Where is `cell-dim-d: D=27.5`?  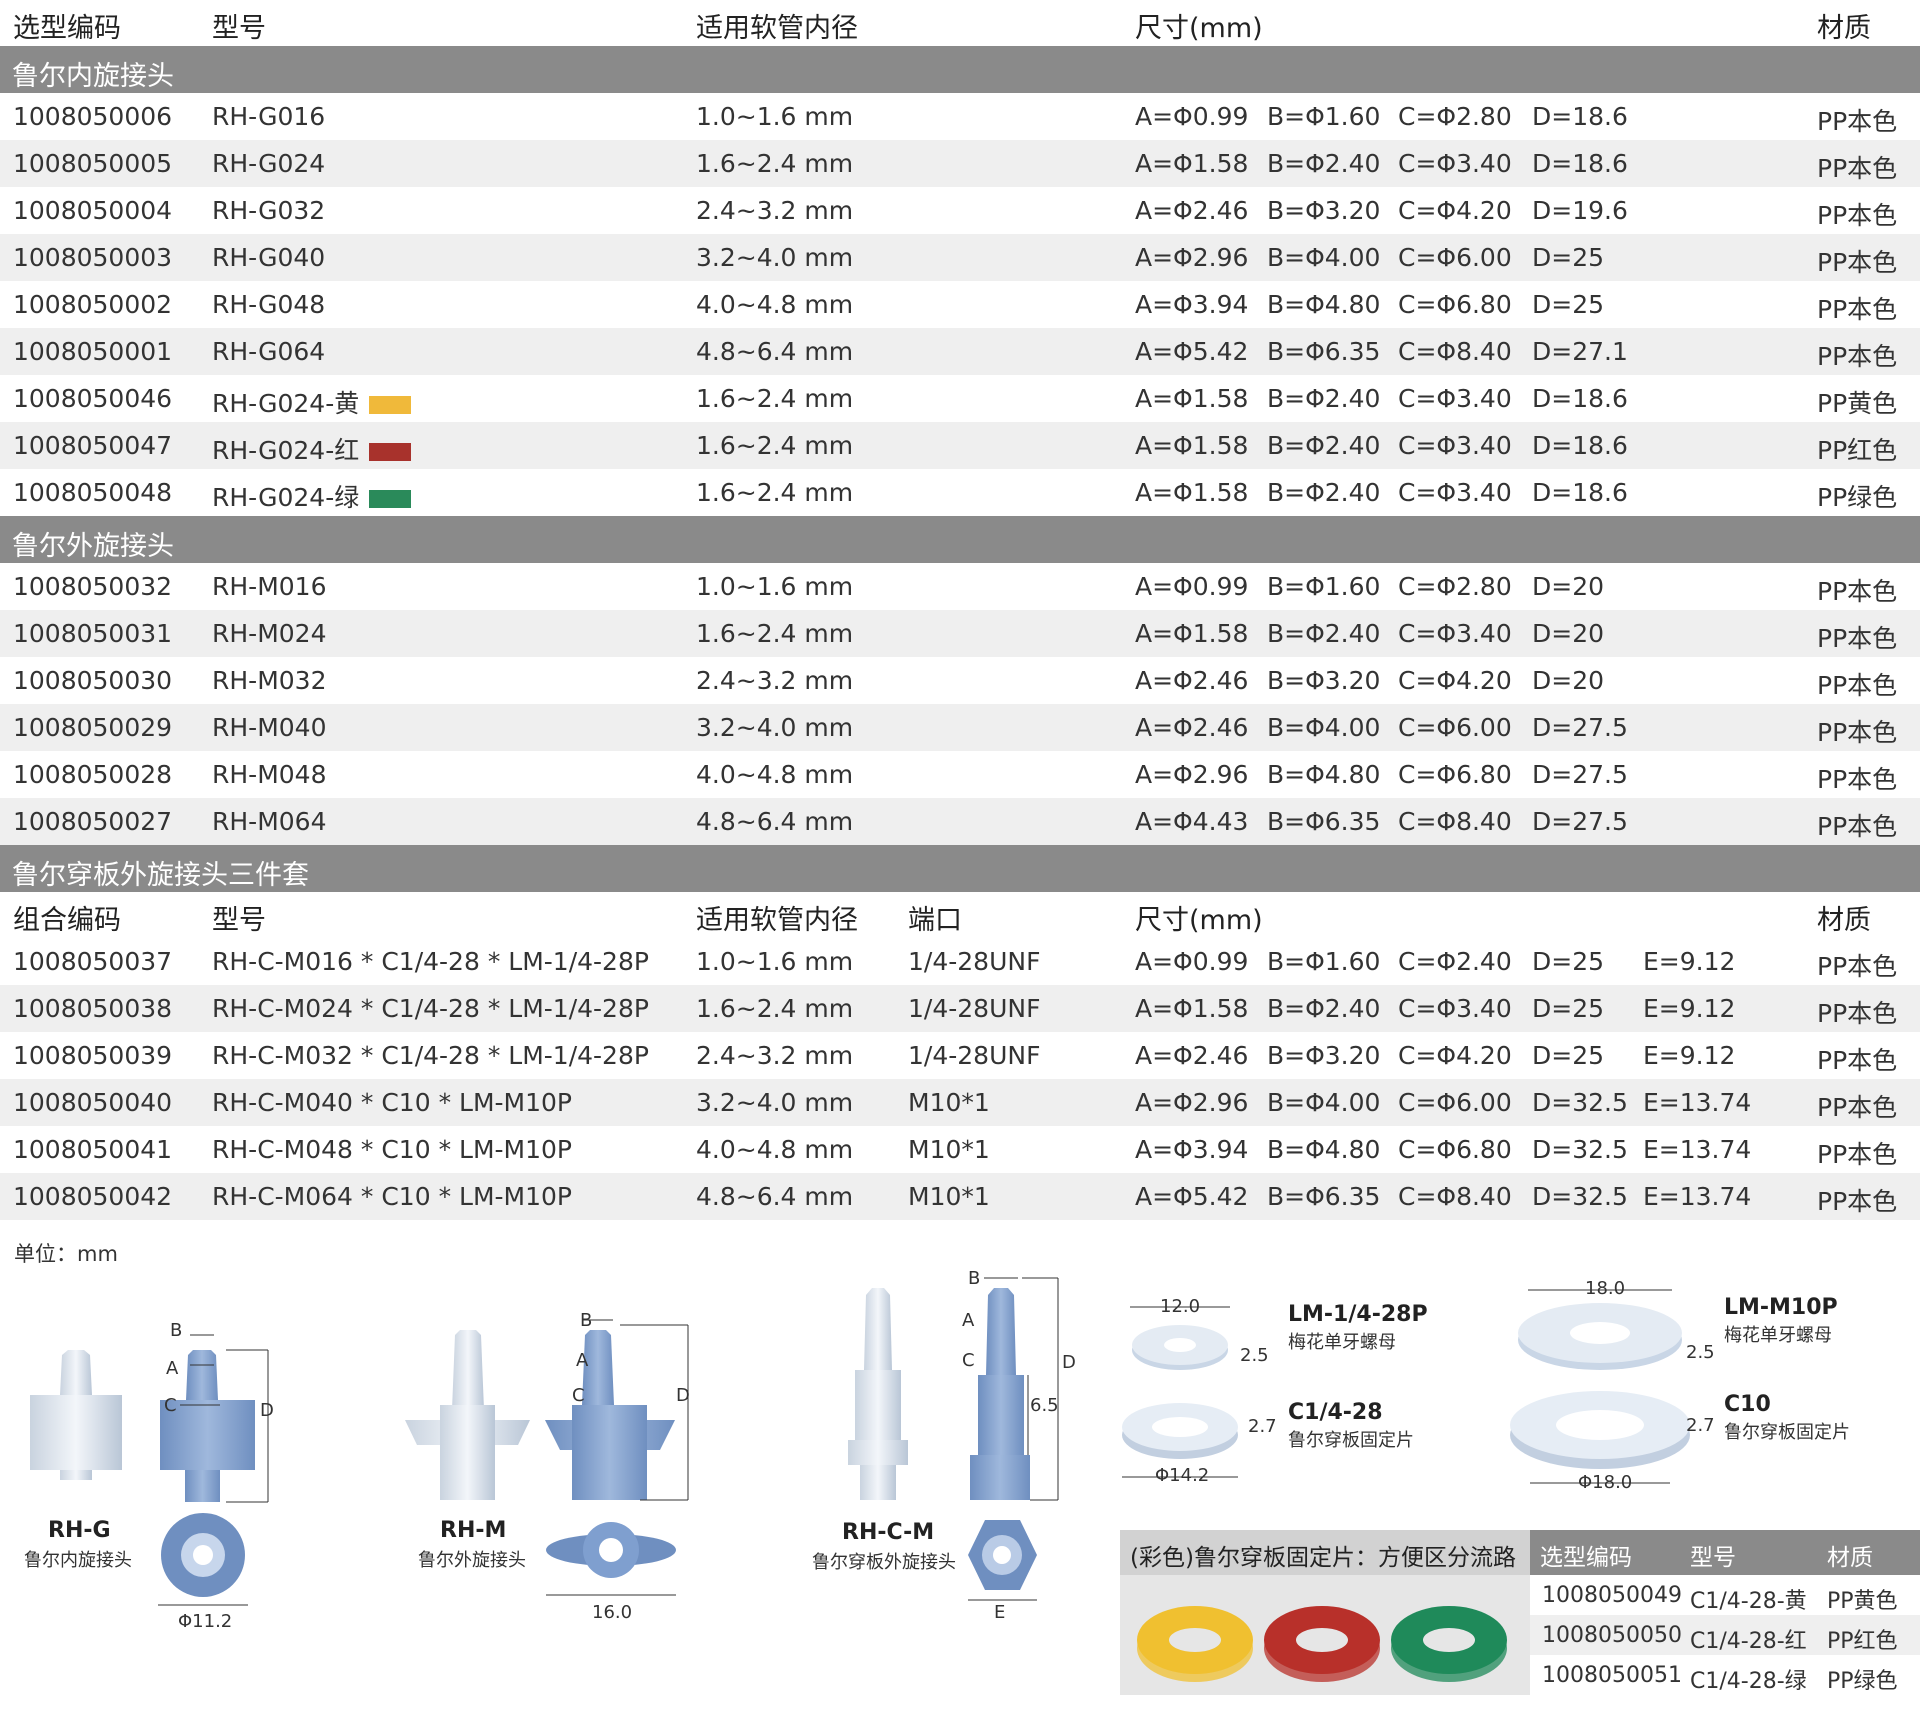 cell-dim-d: D=27.5 is located at coordinates (1580, 821).